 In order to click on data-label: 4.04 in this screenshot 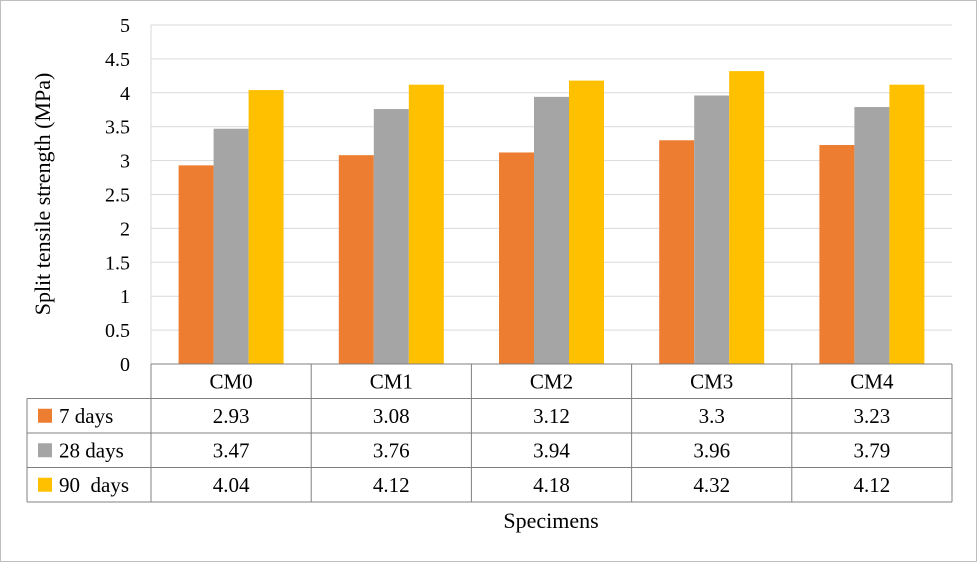, I will do `click(231, 485)`.